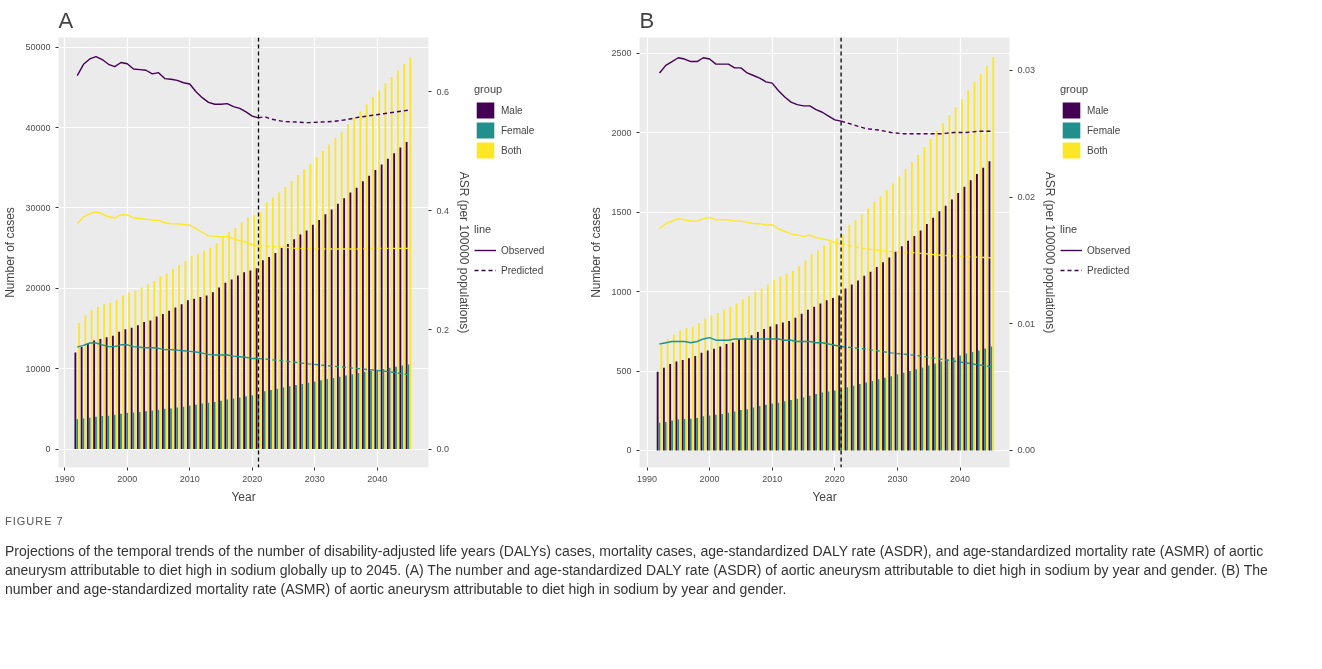  What do you see at coordinates (621, 53) in the screenshot?
I see `y-tick-label: 2500` at bounding box center [621, 53].